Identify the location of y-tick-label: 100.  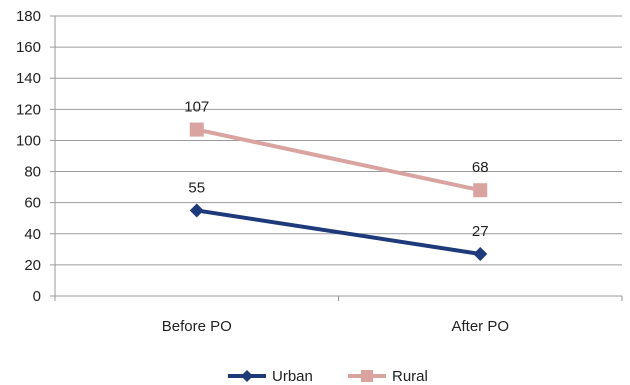
(28, 140).